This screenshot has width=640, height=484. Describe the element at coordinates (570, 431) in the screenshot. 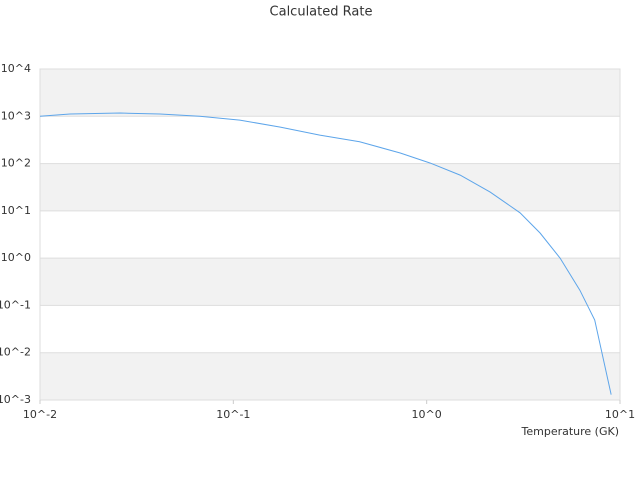

I see `x-axis-label: Temperature (GK)` at that location.